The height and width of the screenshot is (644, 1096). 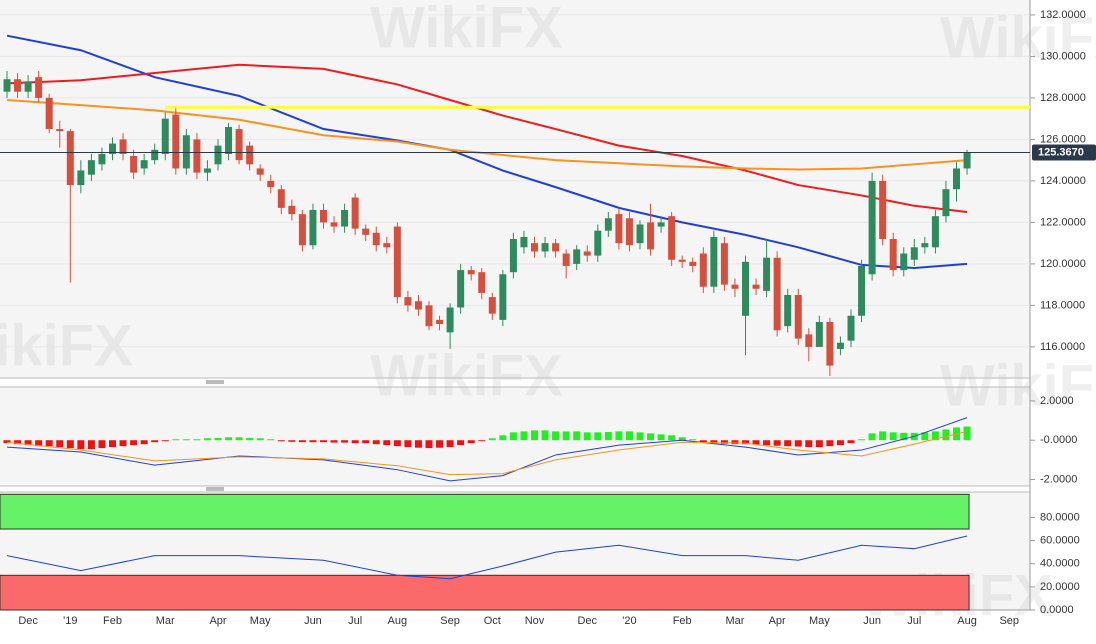 I want to click on last-price-label: 125.3670, so click(x=1061, y=152).